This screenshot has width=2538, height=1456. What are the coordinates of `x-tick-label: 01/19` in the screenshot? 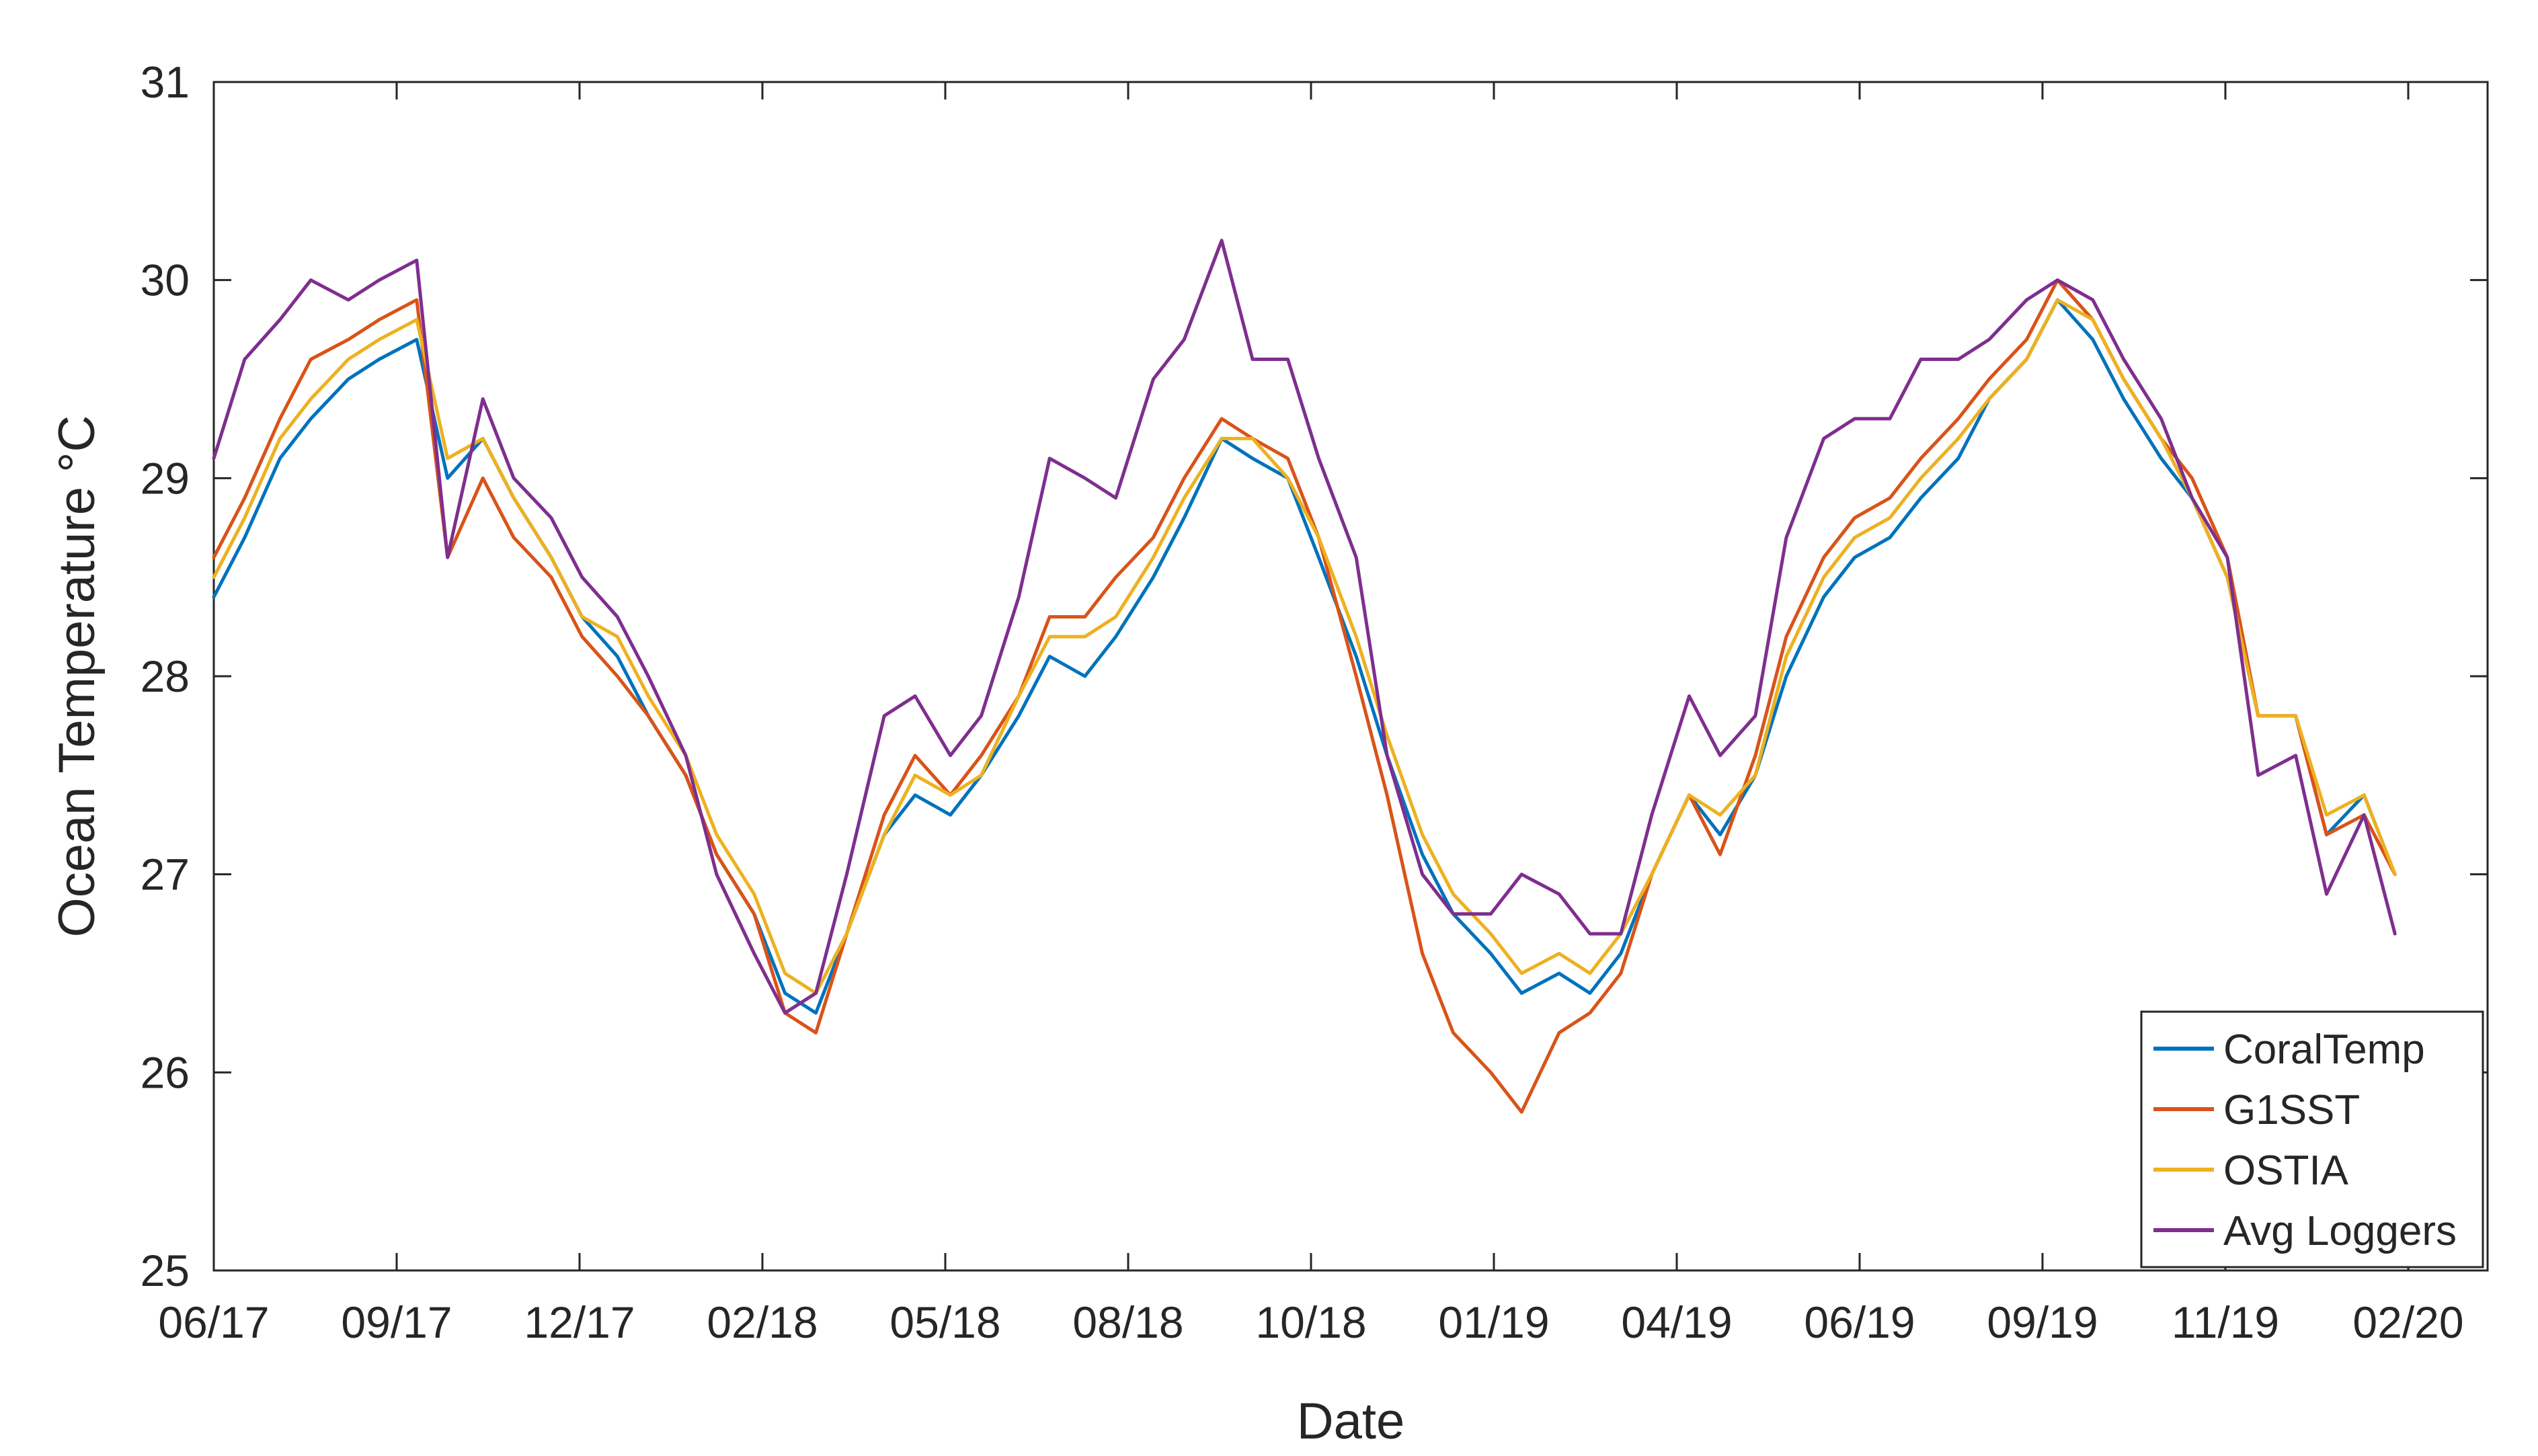 It's located at (1493, 1322).